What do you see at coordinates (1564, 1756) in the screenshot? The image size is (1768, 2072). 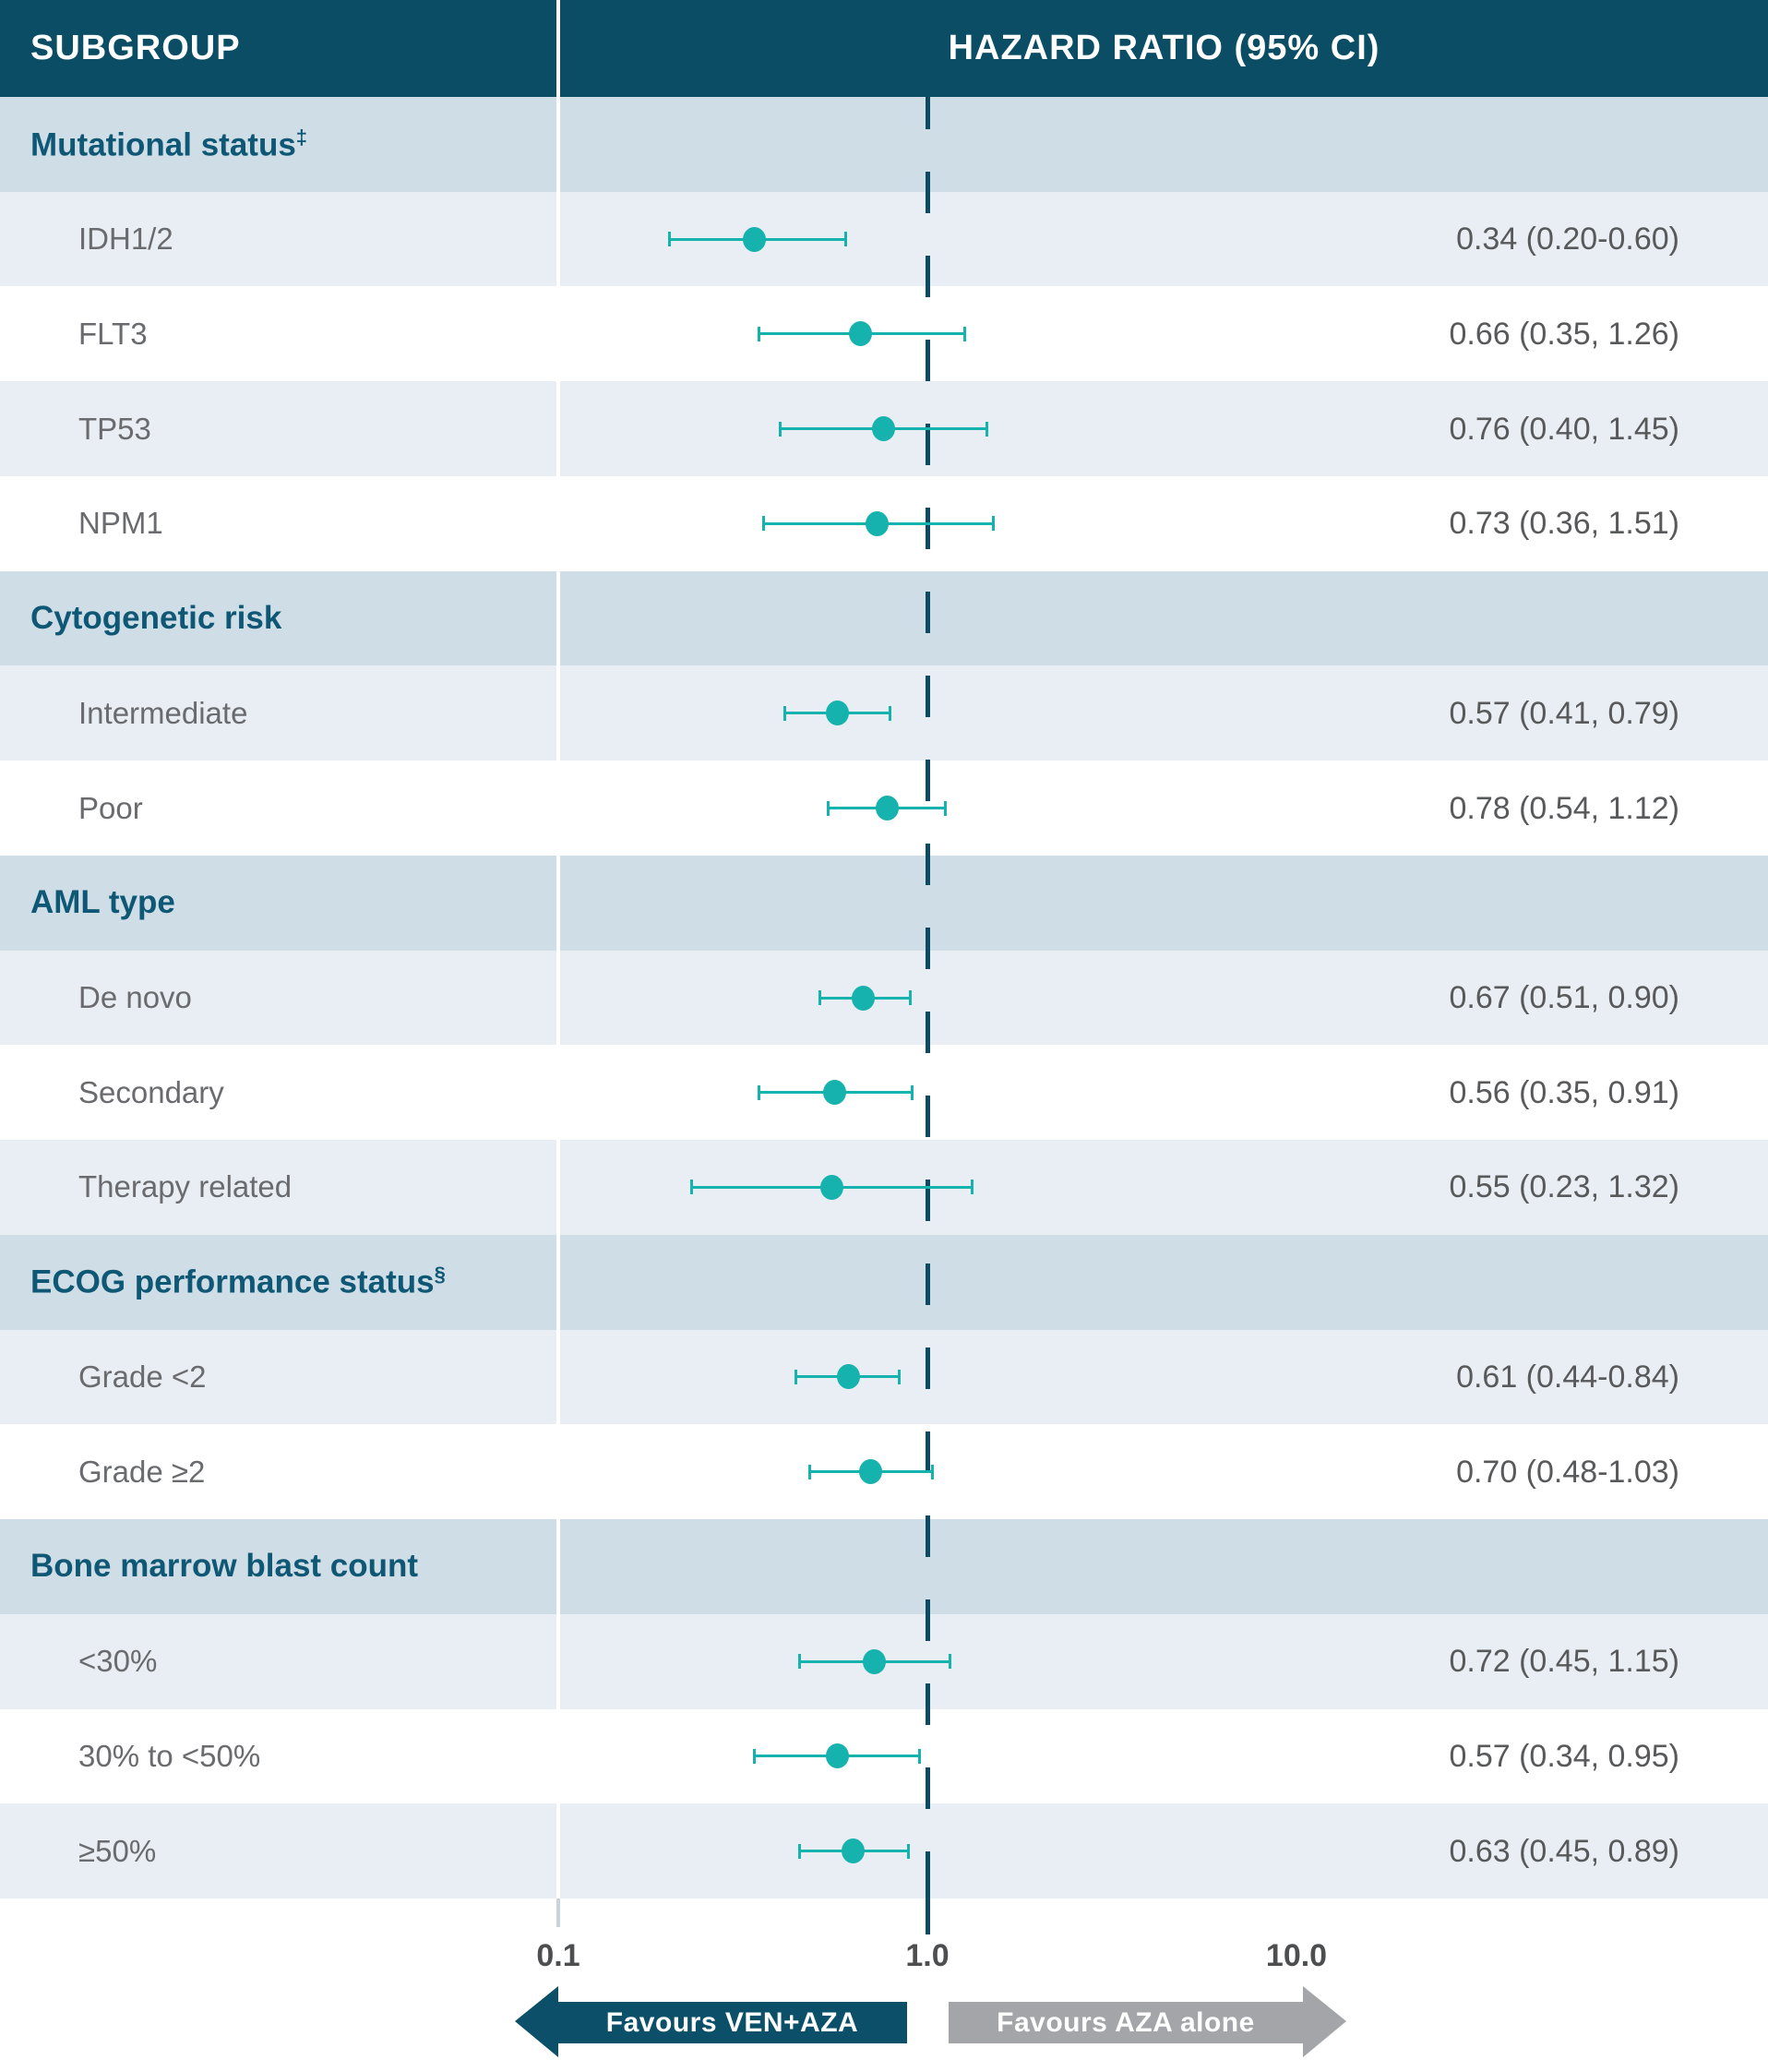 I see `hazard-ratio-value: 0.57 (0.34, 0.95)` at bounding box center [1564, 1756].